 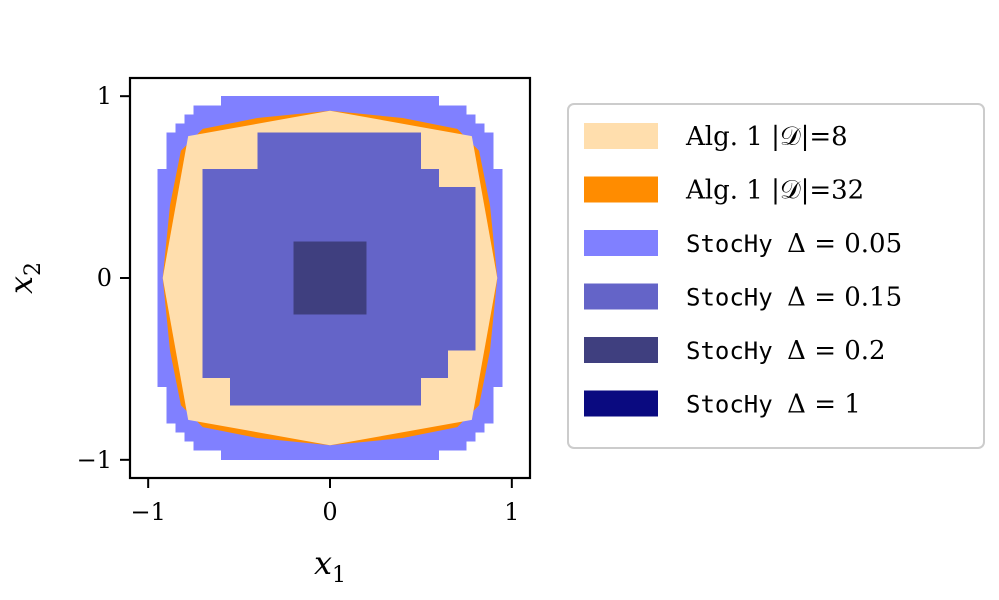 What do you see at coordinates (329, 512) in the screenshot?
I see `x-tick-label: 0` at bounding box center [329, 512].